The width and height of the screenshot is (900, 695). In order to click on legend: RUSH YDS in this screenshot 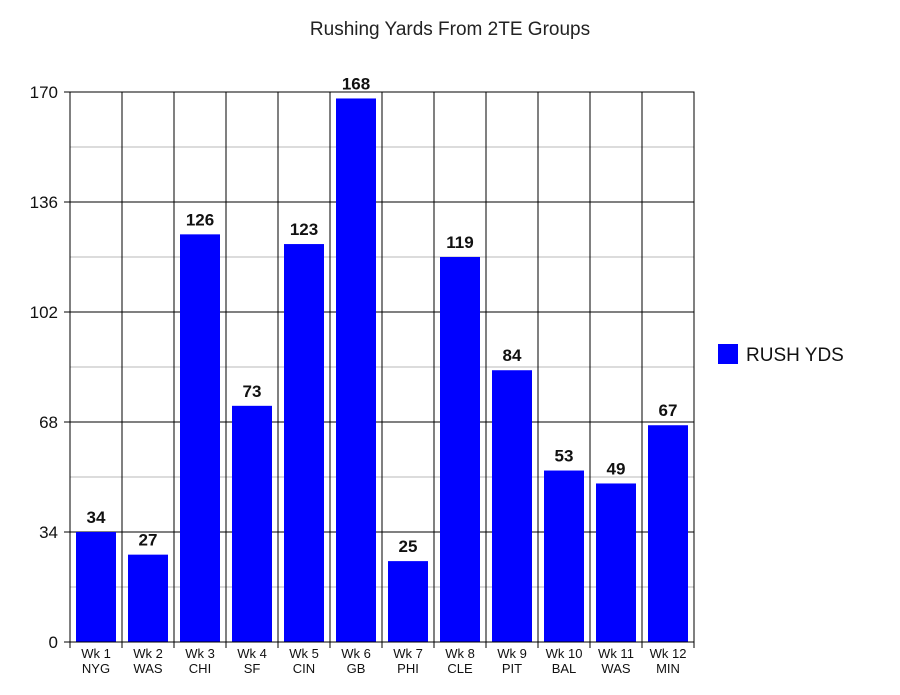, I will do `click(781, 355)`.